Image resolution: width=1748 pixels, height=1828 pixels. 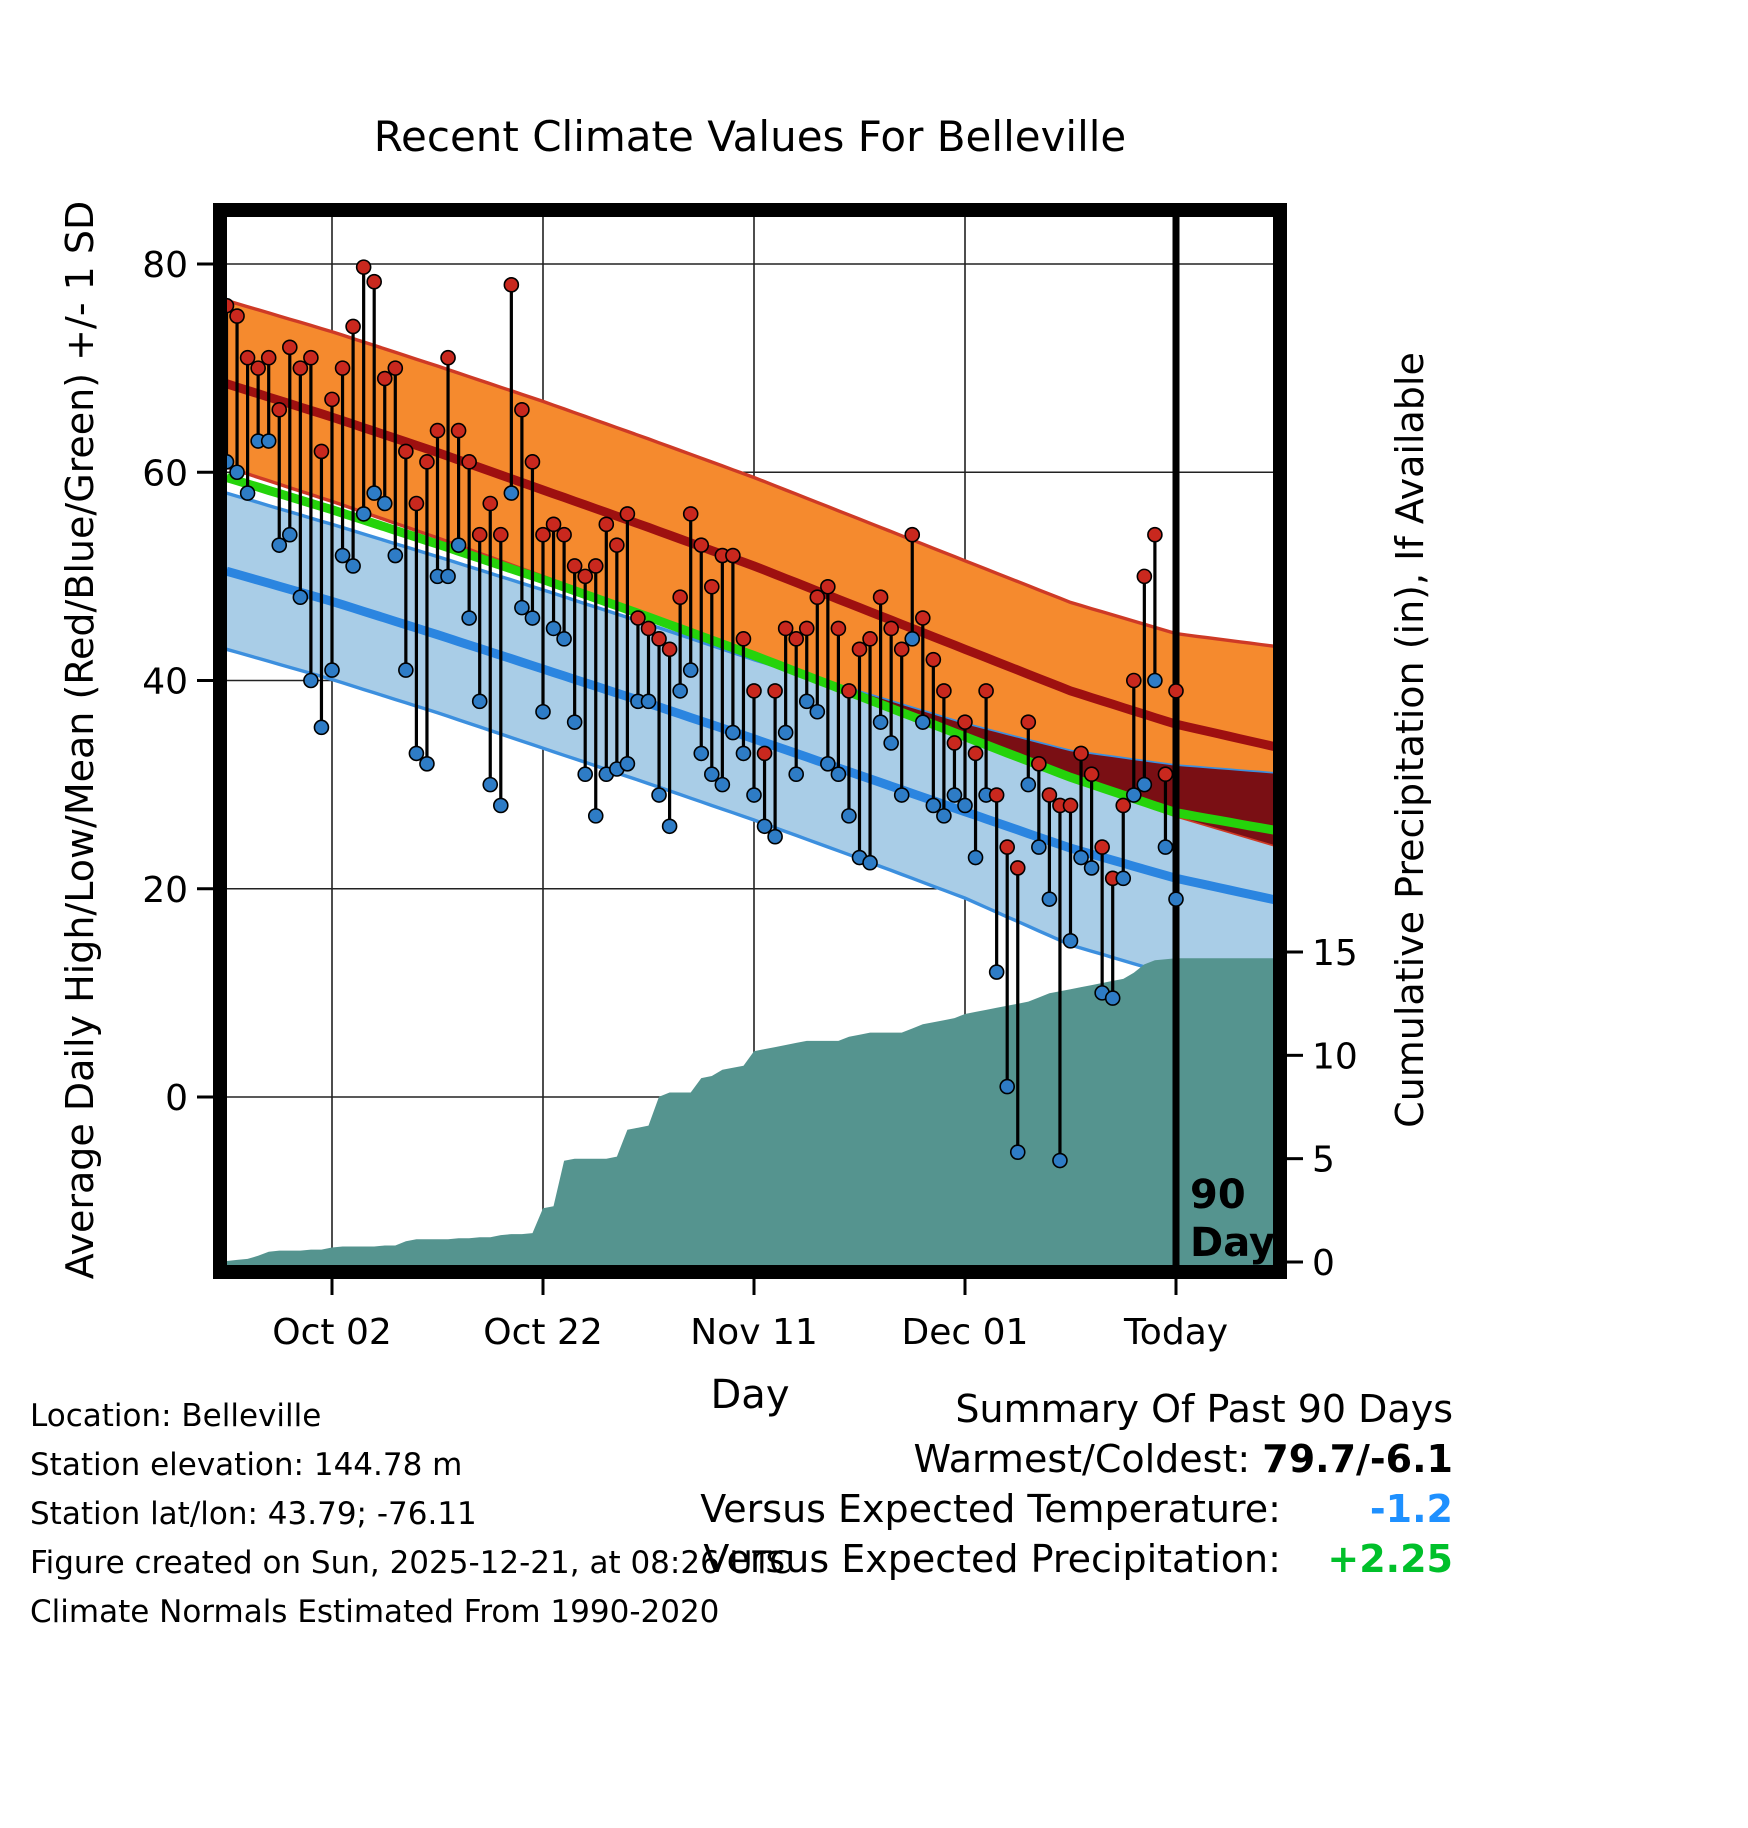 I want to click on right-tick-label: 0, so click(x=1323, y=1263).